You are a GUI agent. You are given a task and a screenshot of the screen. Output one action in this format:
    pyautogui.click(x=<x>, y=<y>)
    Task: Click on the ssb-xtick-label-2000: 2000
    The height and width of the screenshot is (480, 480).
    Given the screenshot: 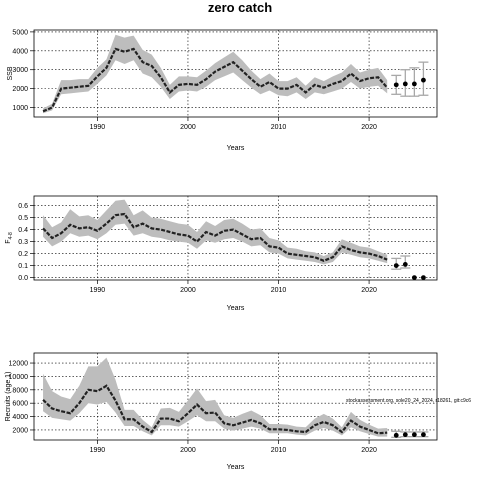 What is the action you would take?
    pyautogui.click(x=188, y=127)
    